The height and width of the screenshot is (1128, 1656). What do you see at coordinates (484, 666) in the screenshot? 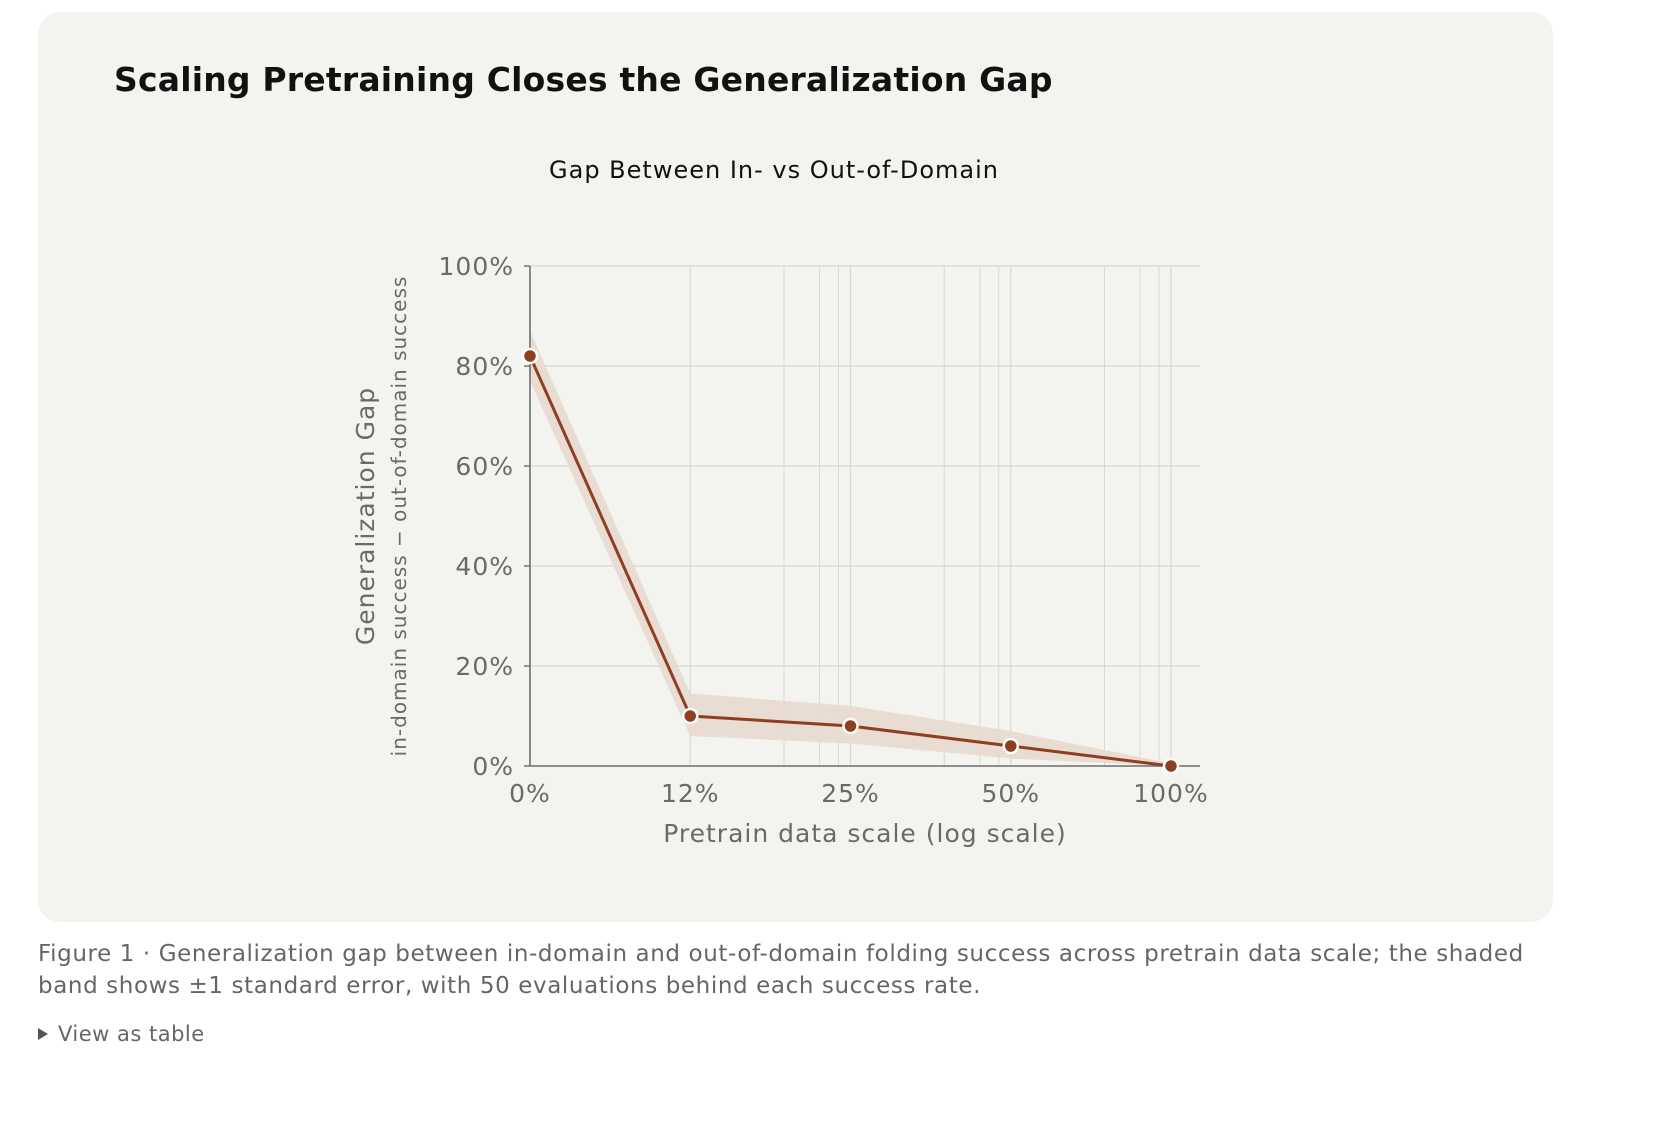
I see `y-tick-label: 20%` at bounding box center [484, 666].